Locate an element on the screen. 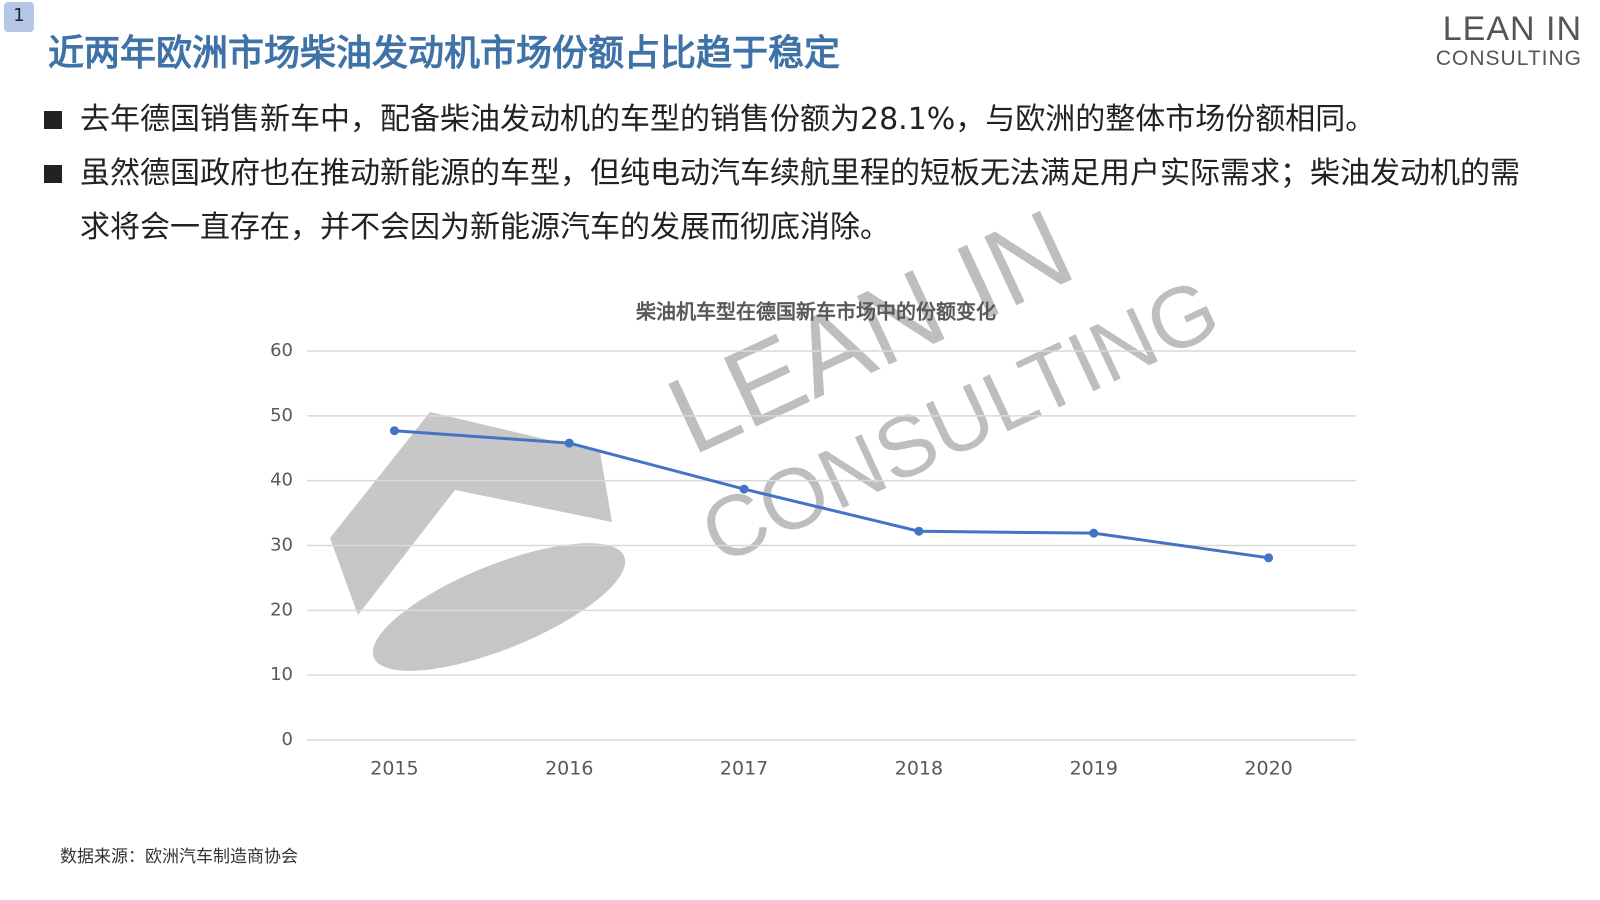 The width and height of the screenshot is (1600, 900). chart-title: 柴油机车型在德国新车市场中的份额变化 is located at coordinates (815, 312).